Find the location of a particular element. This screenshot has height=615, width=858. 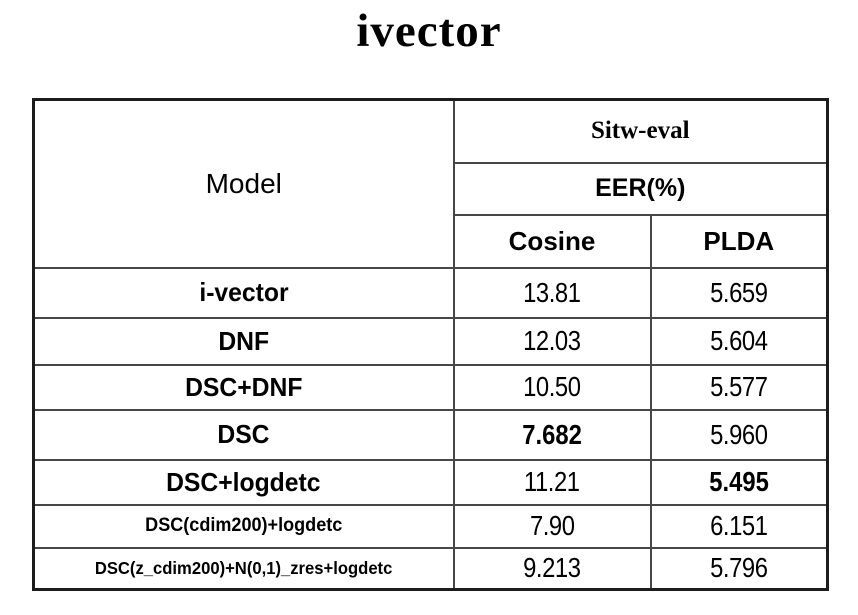

cosine-cell: 9.213 is located at coordinates (552, 568).